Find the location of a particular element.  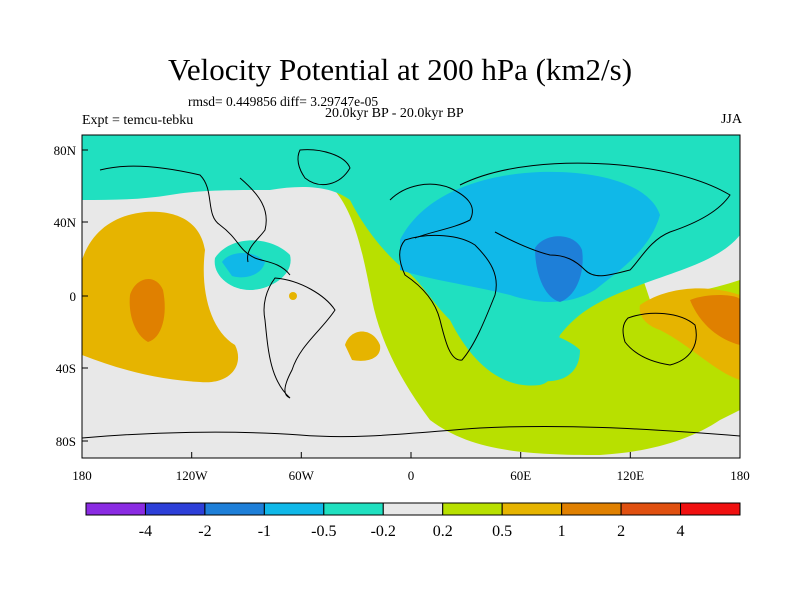

field-moderate-negative-asia is located at coordinates (530, 236).